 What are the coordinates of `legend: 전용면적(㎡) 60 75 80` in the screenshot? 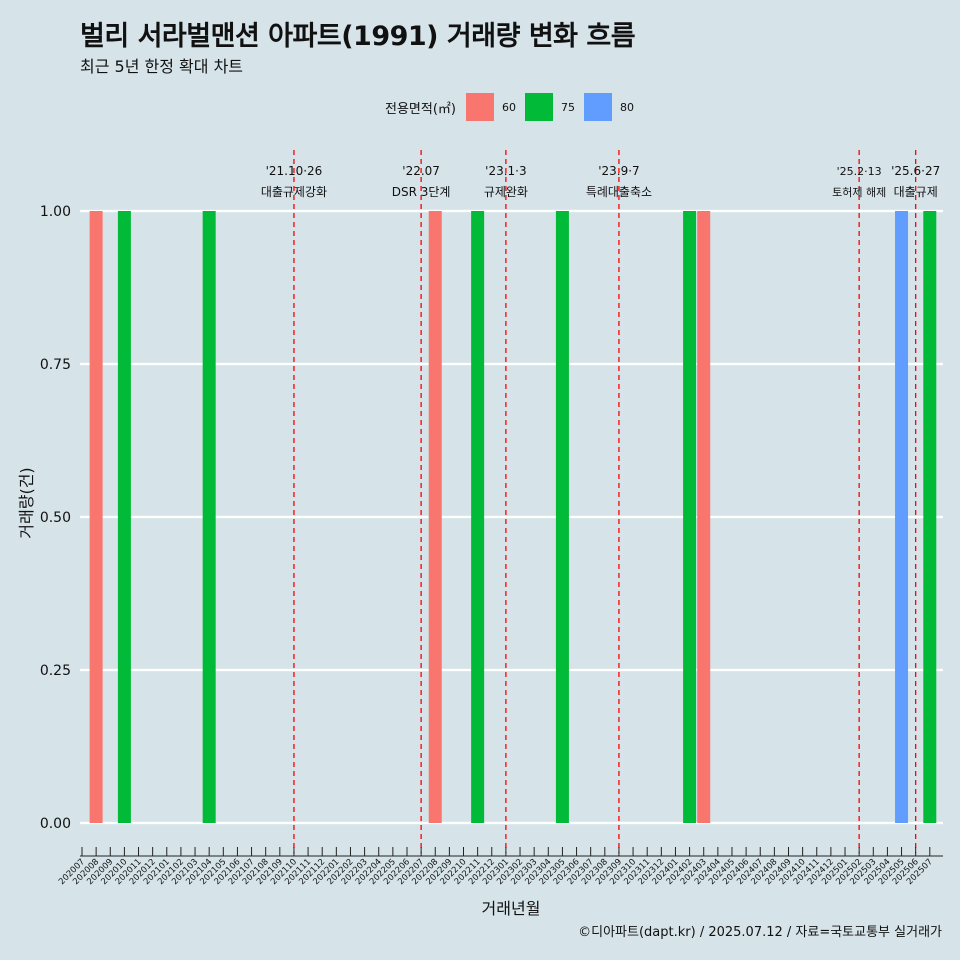 It's located at (514, 107).